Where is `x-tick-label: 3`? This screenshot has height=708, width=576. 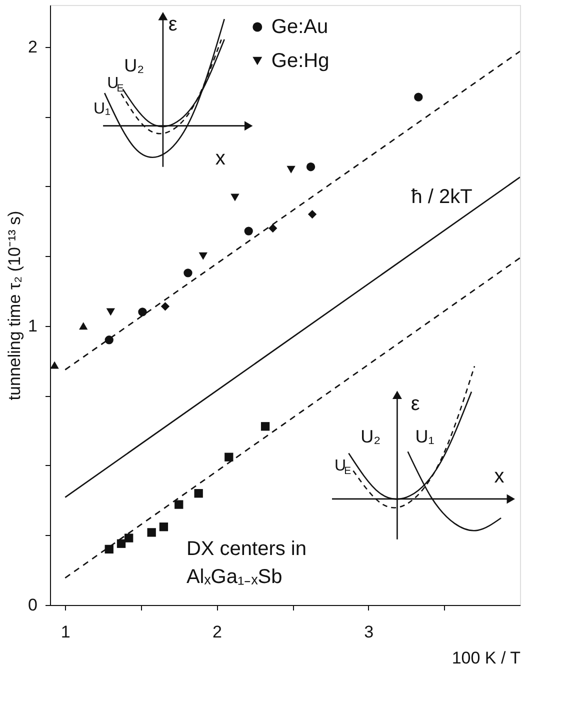
x-tick-label: 3 is located at coordinates (369, 632).